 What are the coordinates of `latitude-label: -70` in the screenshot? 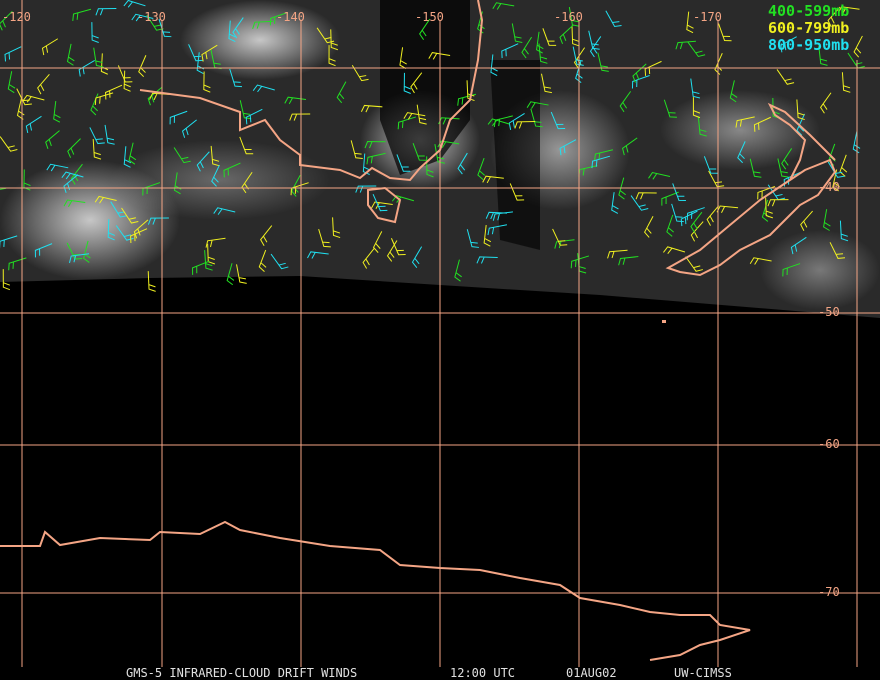 It's located at (829, 592).